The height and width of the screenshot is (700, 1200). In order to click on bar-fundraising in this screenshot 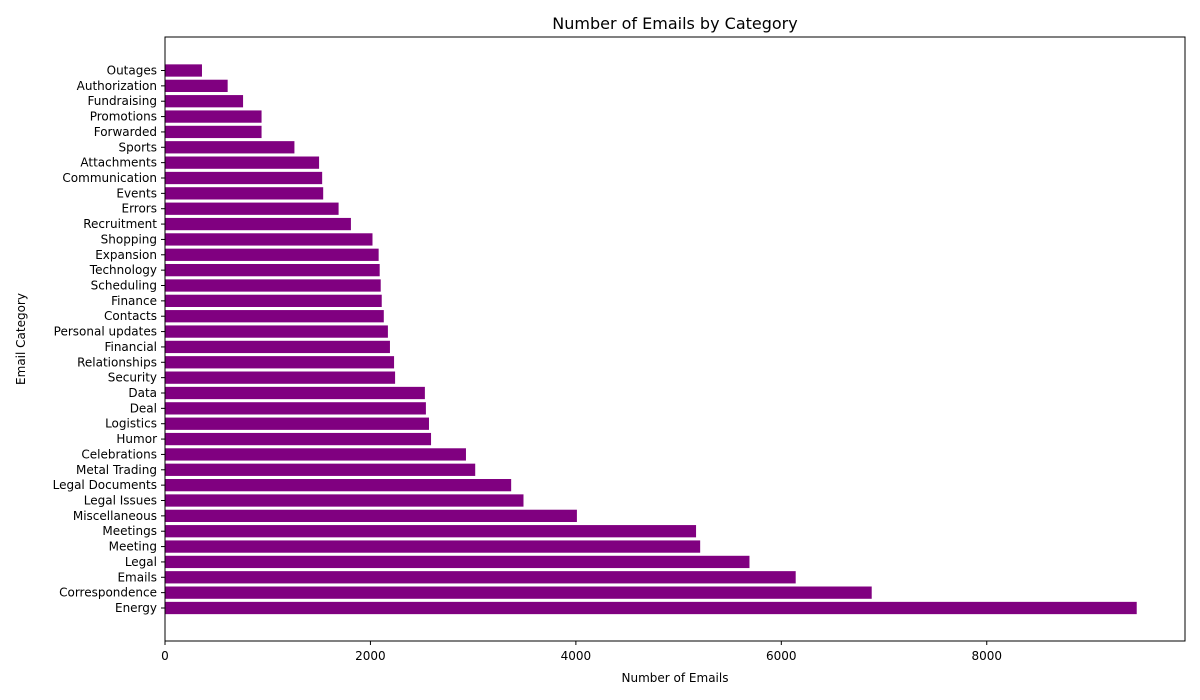, I will do `click(204, 101)`.